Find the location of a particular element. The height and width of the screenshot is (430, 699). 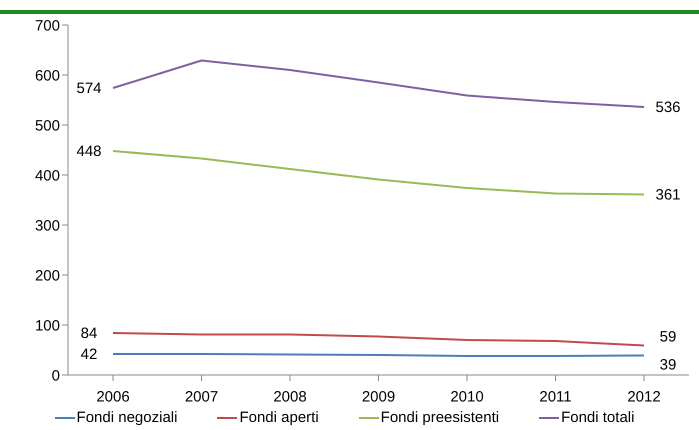

y-tick-label: 600 is located at coordinates (47, 75).